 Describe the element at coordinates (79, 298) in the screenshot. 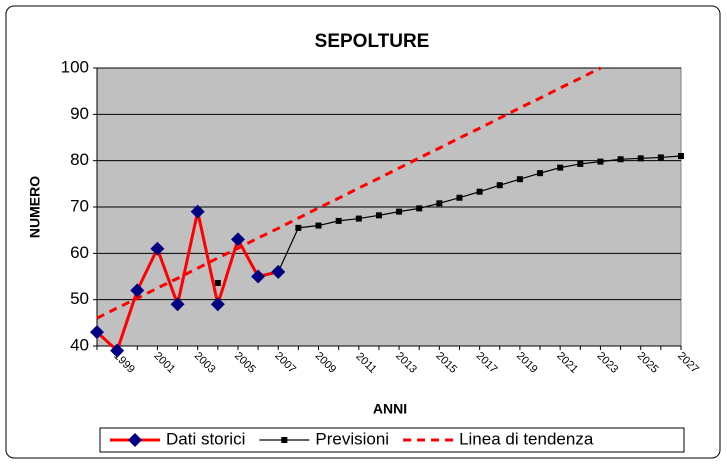

I see `y-tick-label: 50` at that location.